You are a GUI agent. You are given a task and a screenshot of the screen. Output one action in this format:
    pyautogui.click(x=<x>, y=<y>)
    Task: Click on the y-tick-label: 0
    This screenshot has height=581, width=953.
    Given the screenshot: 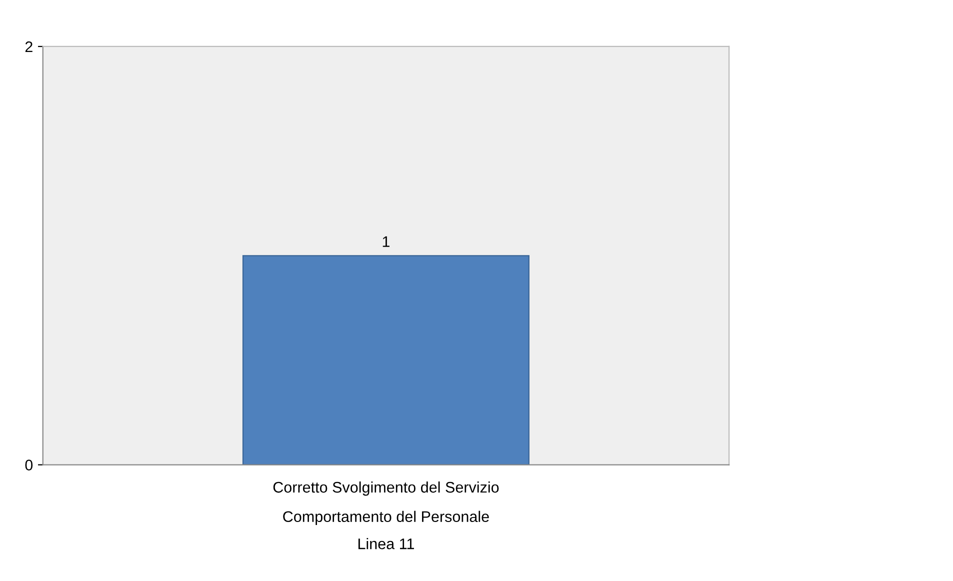 What is the action you would take?
    pyautogui.click(x=29, y=465)
    